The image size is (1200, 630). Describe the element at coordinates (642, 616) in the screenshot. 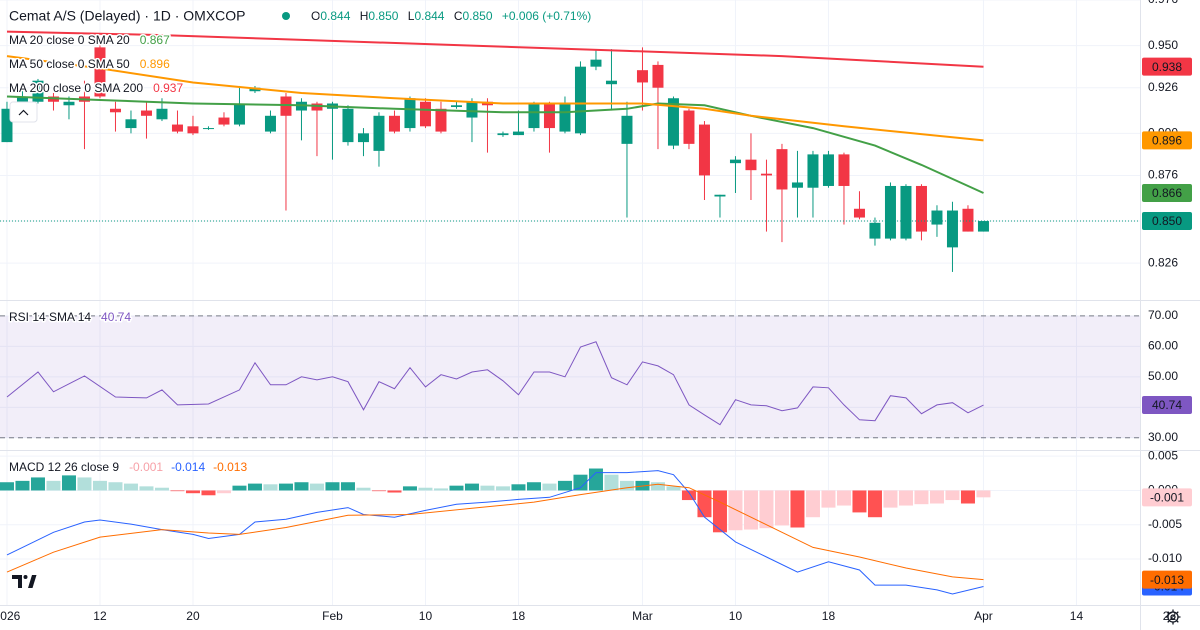

I see `x-tick-label: Mar` at that location.